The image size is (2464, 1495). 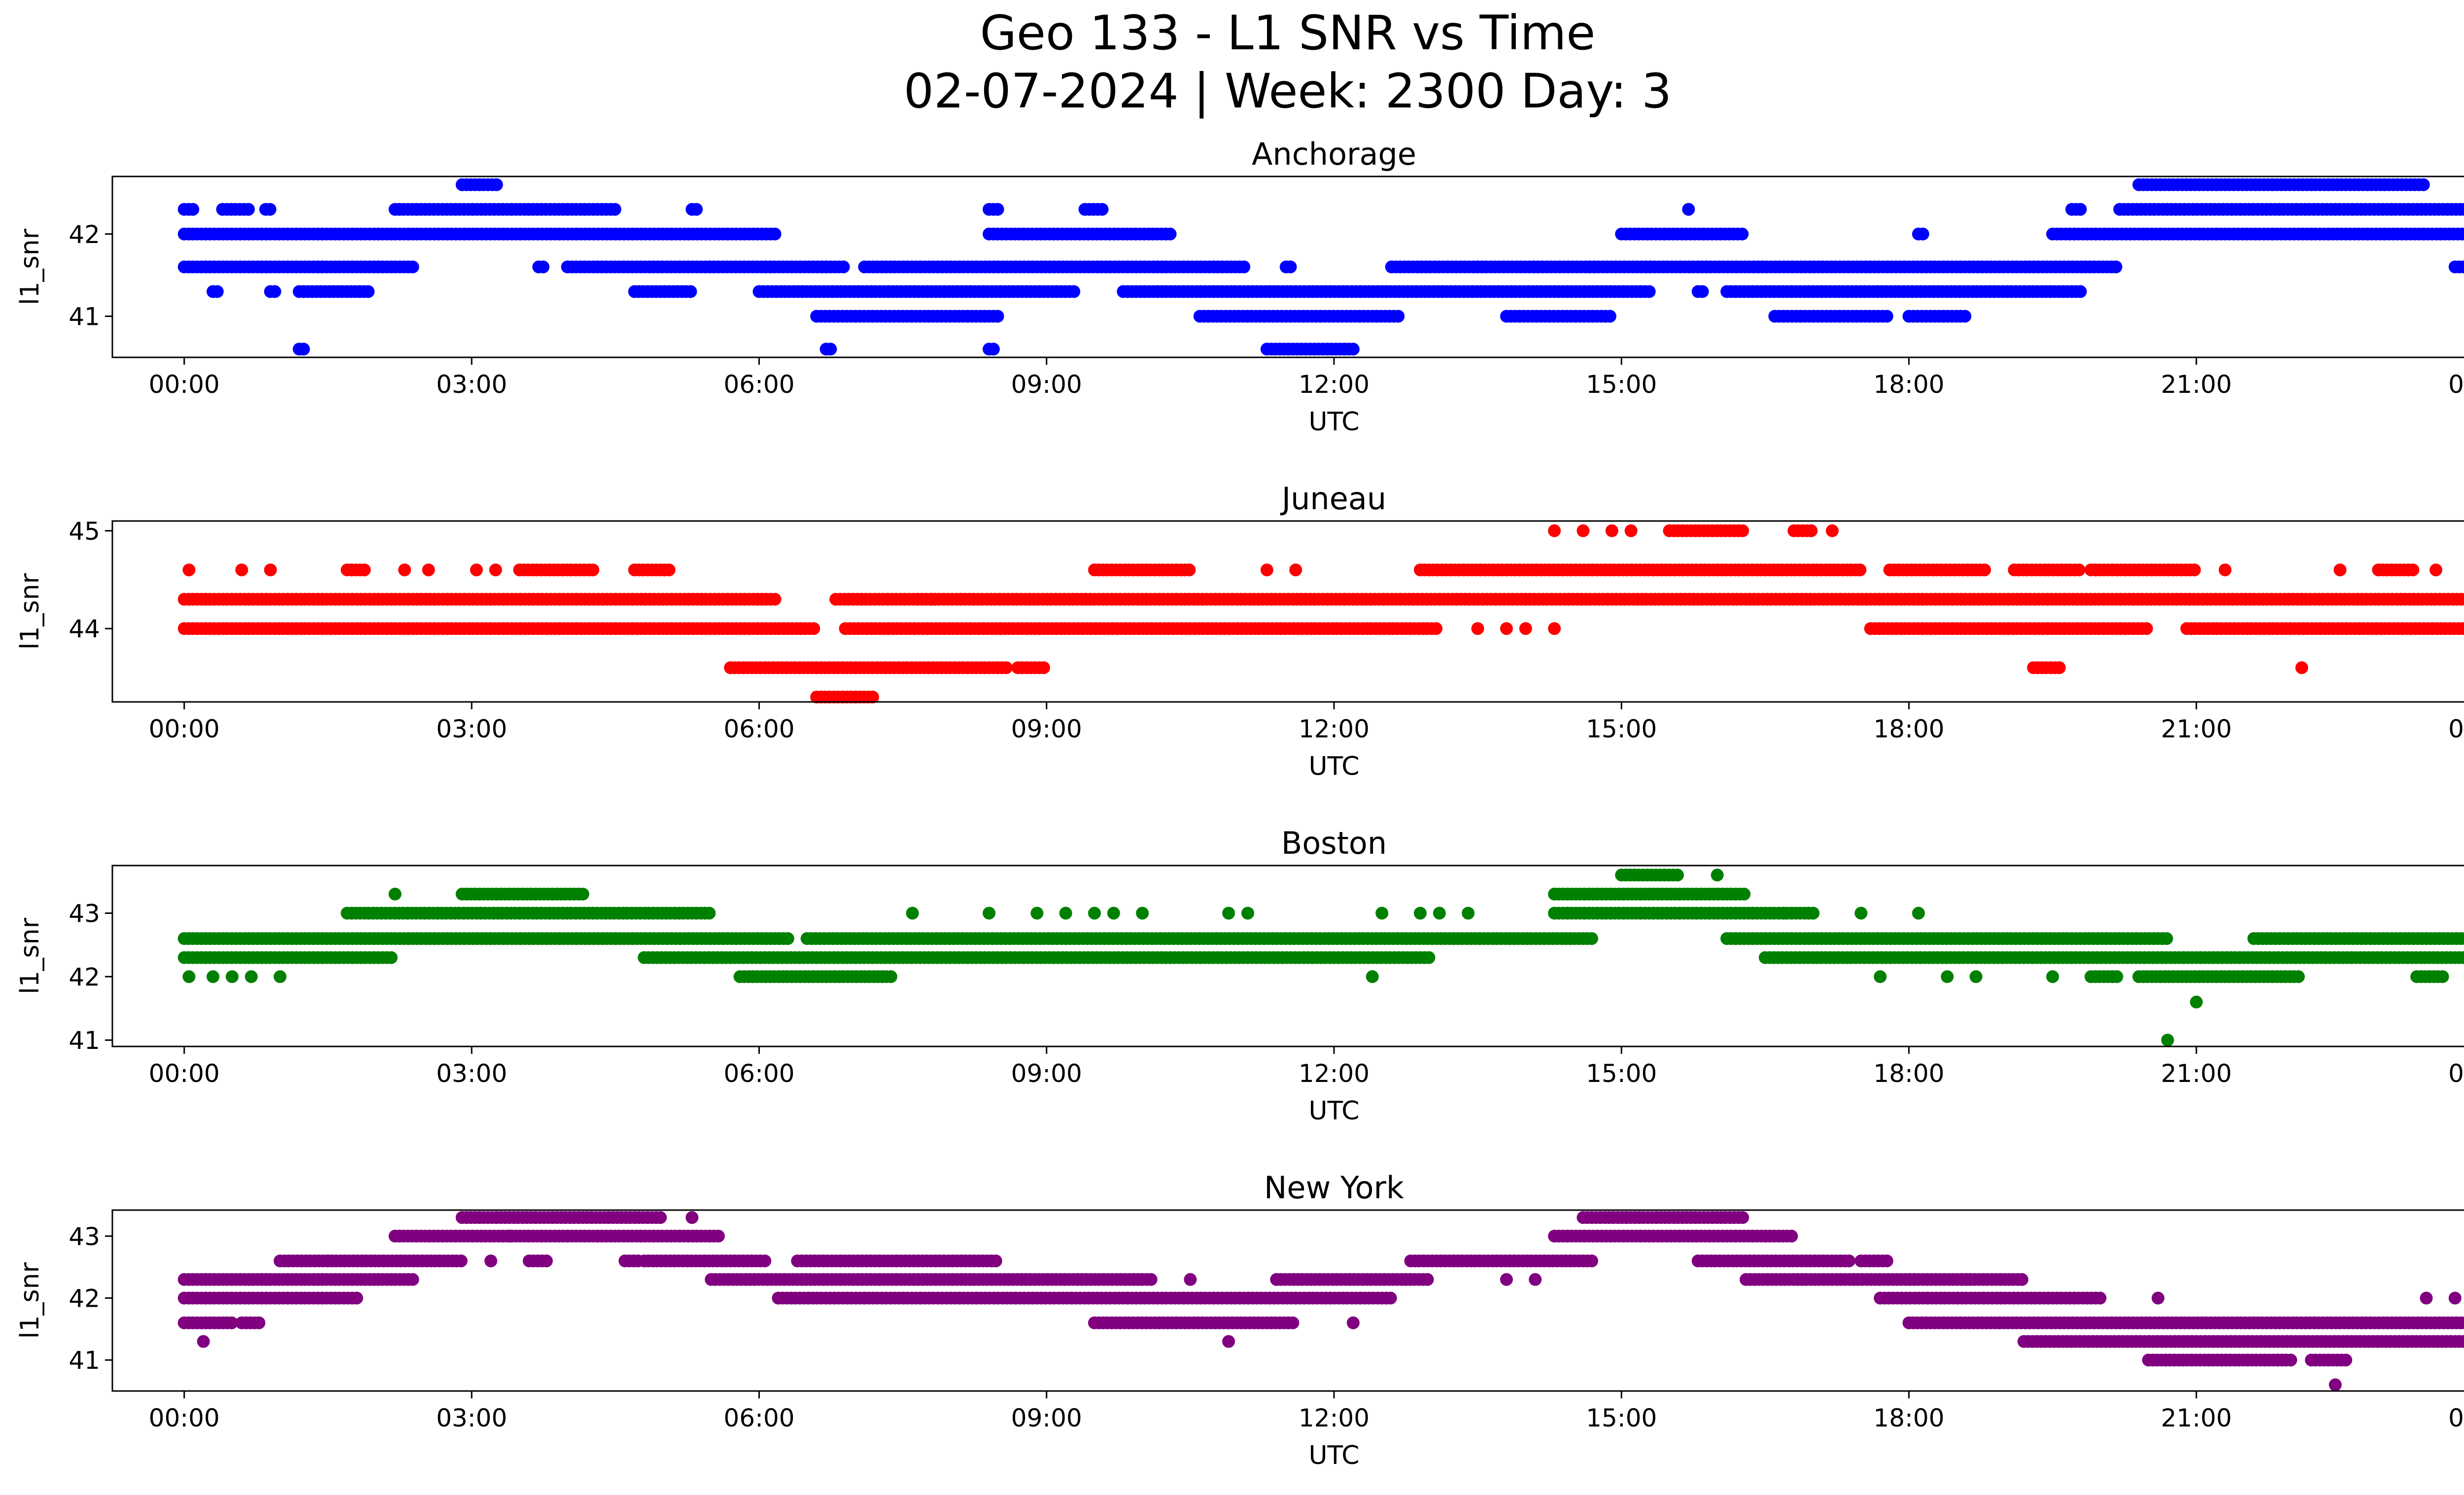 What do you see at coordinates (1333, 499) in the screenshot?
I see `subplot-title: Juneau` at bounding box center [1333, 499].